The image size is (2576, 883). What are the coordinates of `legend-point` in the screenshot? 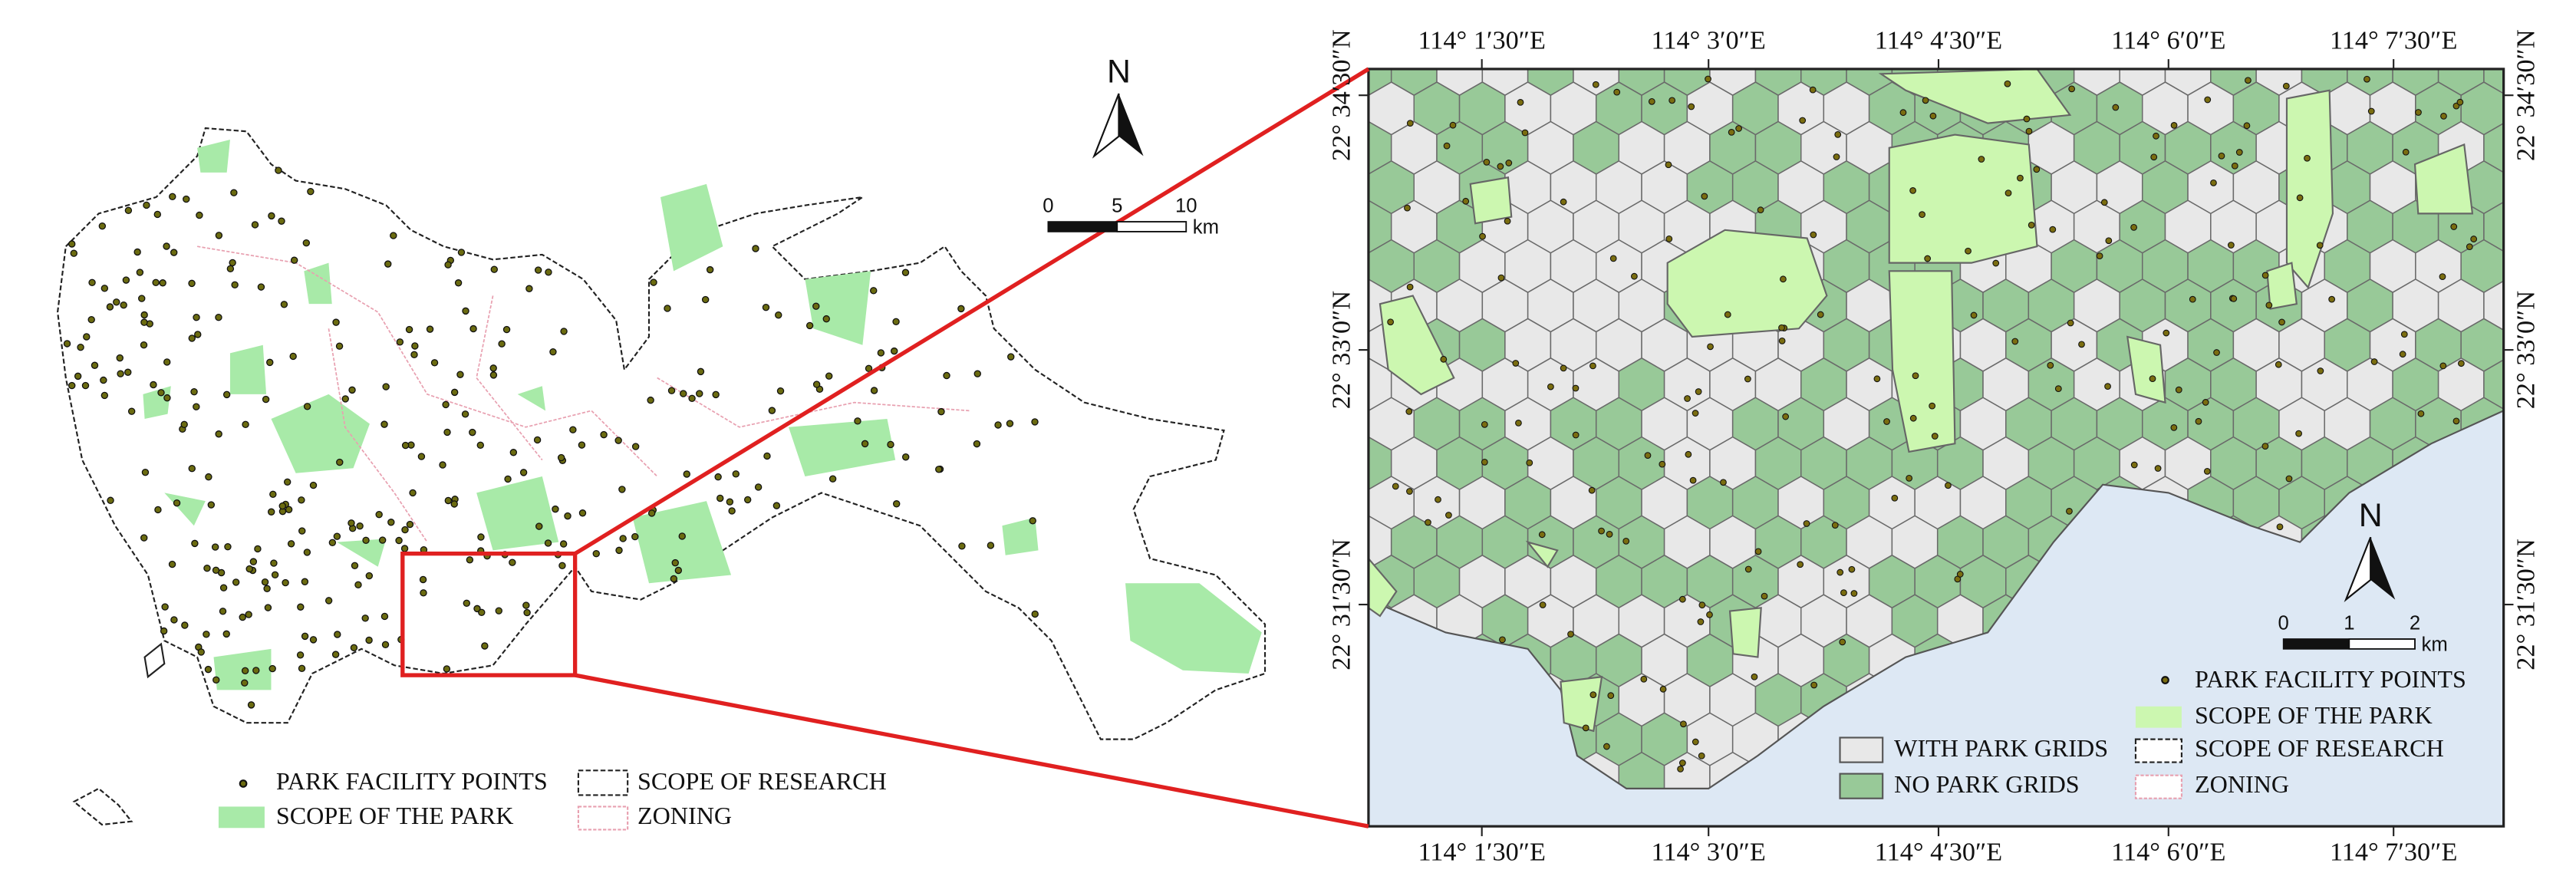 It's located at (243, 783).